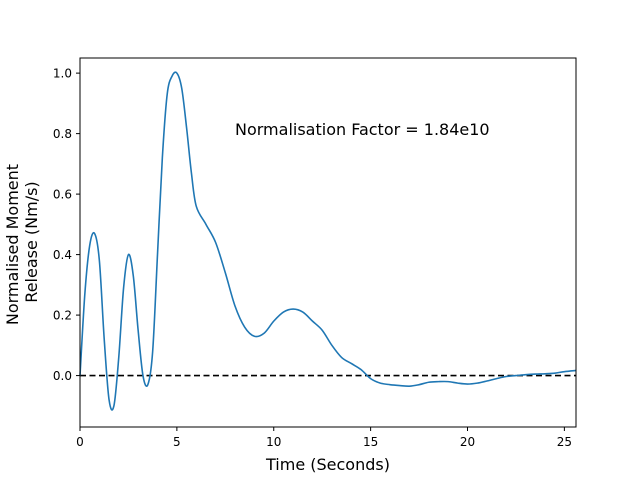  Describe the element at coordinates (66, 225) in the screenshot. I see `y-axis-ticks: 0.0 0.2 0.4 0.6 0.8 1.0` at that location.